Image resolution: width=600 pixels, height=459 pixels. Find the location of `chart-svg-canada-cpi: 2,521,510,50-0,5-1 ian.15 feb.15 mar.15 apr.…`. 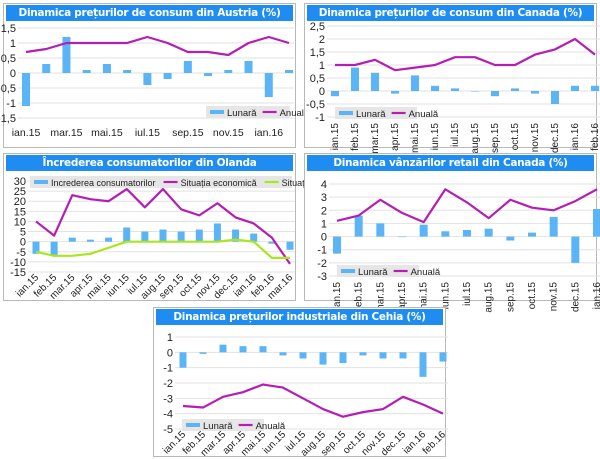

chart-svg-canada-cpi: 2,521,510,50-0,5-1 ian.15 feb.15 mar.15 apr.… is located at coordinates (453, 87).